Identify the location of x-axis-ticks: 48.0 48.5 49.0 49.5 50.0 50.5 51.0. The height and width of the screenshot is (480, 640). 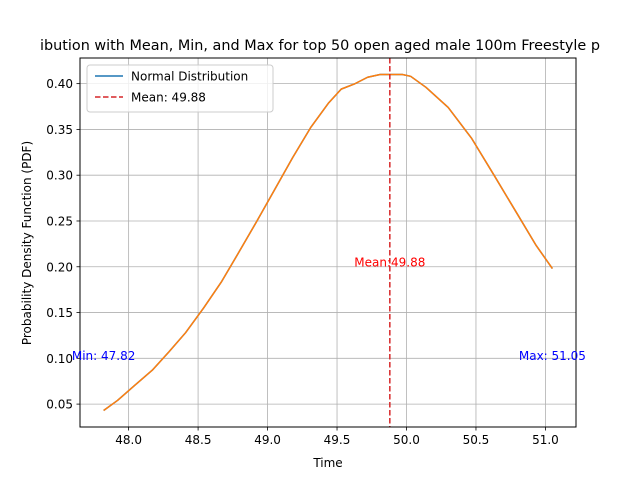
(337, 437).